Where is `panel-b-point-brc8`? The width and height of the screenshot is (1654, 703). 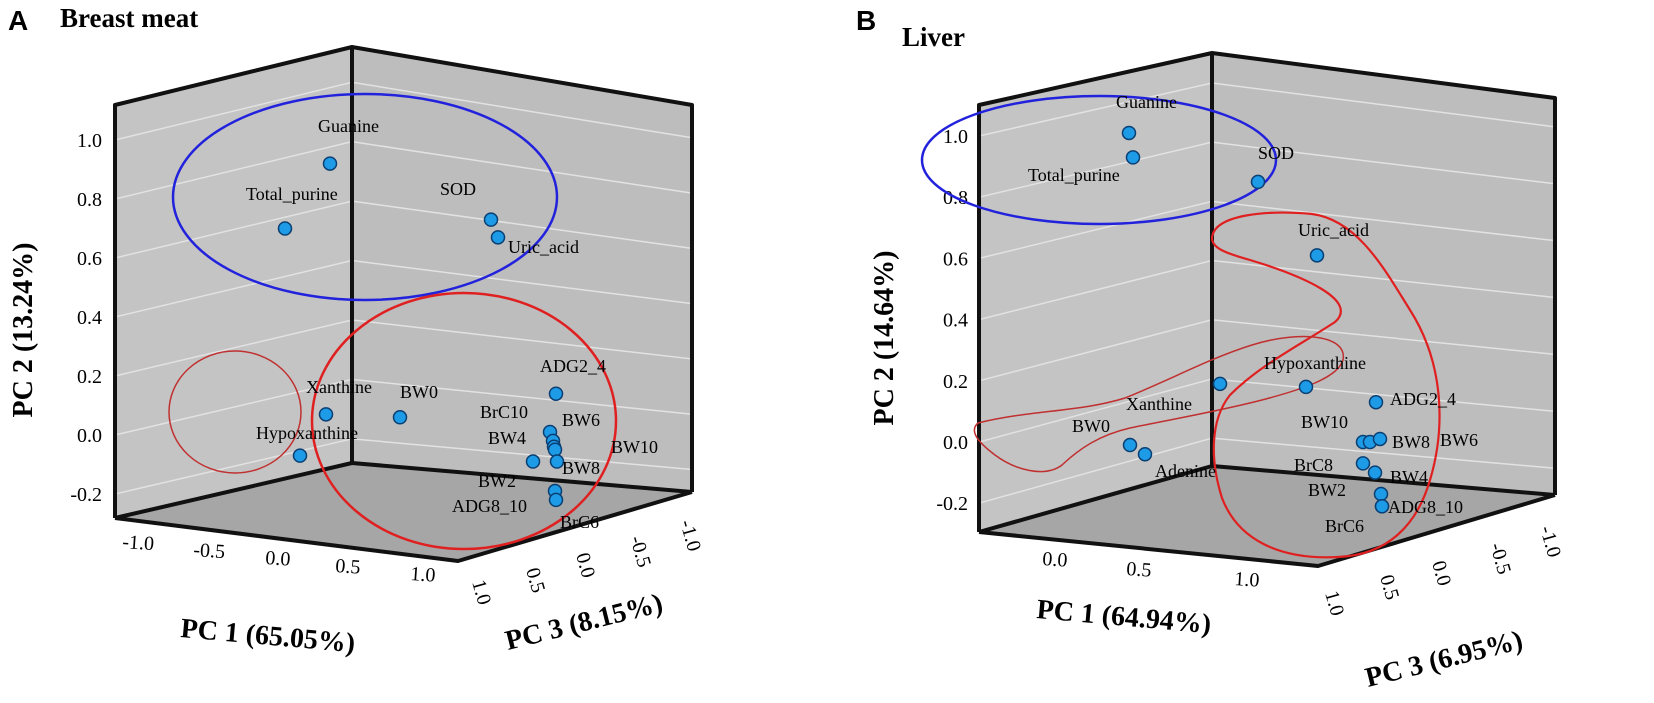
panel-b-point-brc8 is located at coordinates (1363, 463).